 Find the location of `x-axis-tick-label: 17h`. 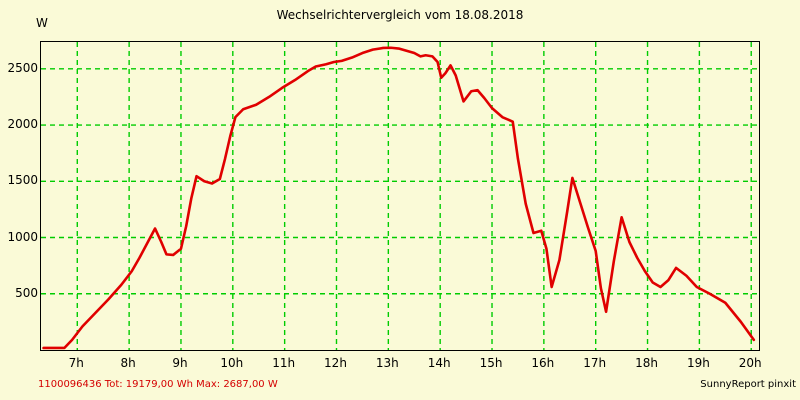

x-axis-tick-label: 17h is located at coordinates (595, 363).